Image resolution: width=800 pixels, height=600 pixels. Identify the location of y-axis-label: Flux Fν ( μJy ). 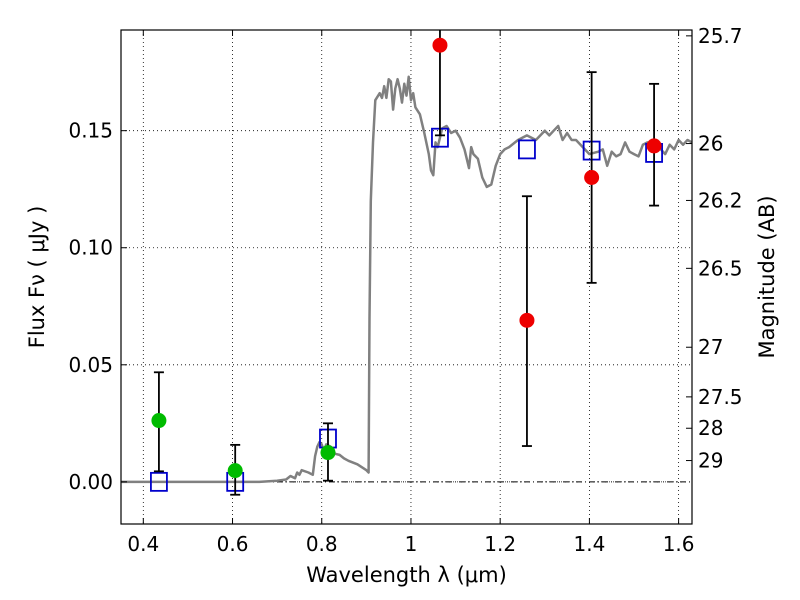
(37, 277).